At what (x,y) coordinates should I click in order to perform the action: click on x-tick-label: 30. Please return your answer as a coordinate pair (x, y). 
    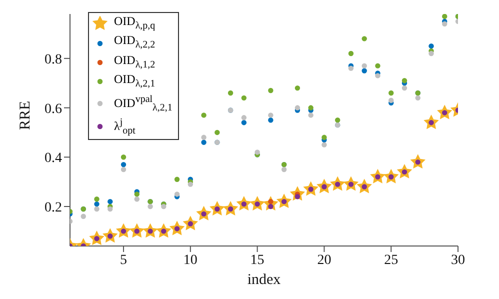
    Looking at the image, I should click on (458, 260).